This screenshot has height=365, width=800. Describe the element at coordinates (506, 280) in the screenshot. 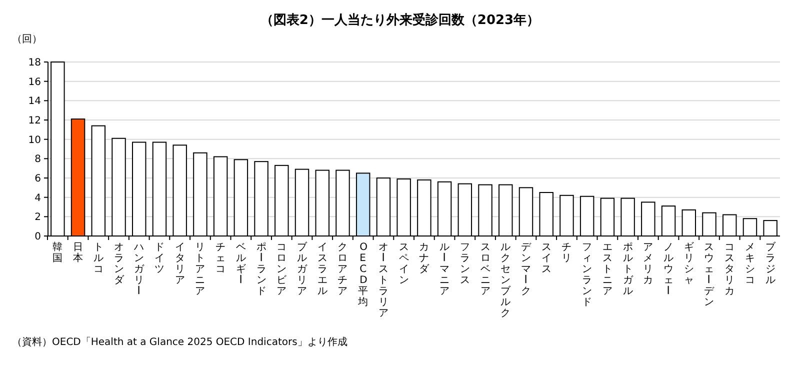

I see `x-tick-label: ルクセンブルク` at that location.